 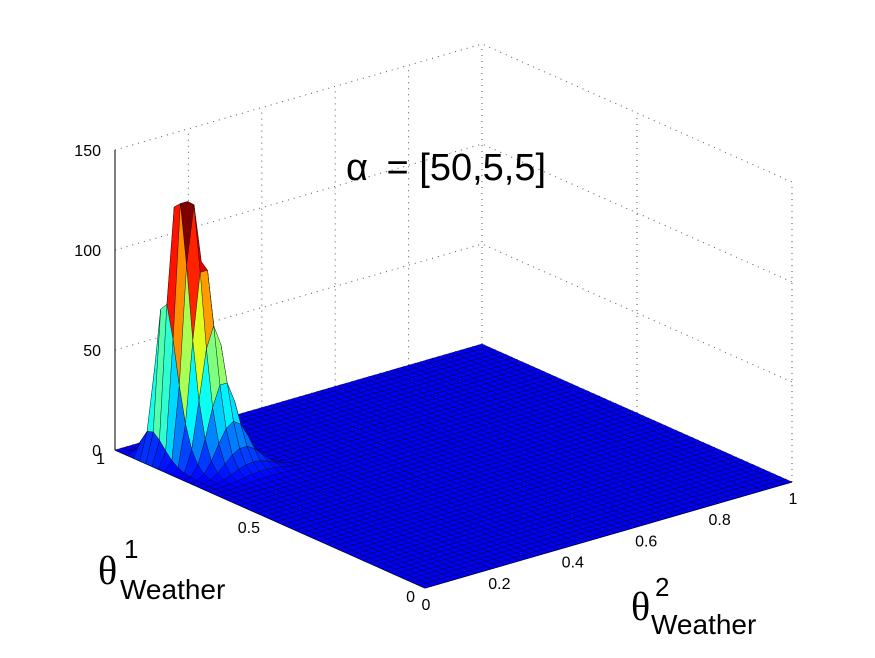 What do you see at coordinates (426, 605) in the screenshot?
I see `x-tick-label: 0` at bounding box center [426, 605].